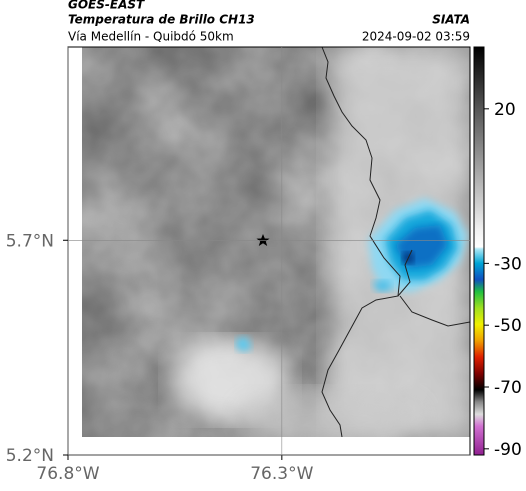  What do you see at coordinates (67, 474) in the screenshot?
I see `x-tick-label: 76.8°W` at bounding box center [67, 474].